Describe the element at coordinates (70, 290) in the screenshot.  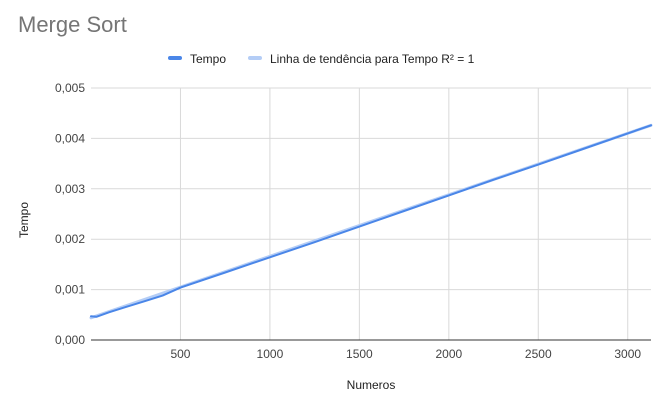
I see `y-tick-label: 0,001` at that location.